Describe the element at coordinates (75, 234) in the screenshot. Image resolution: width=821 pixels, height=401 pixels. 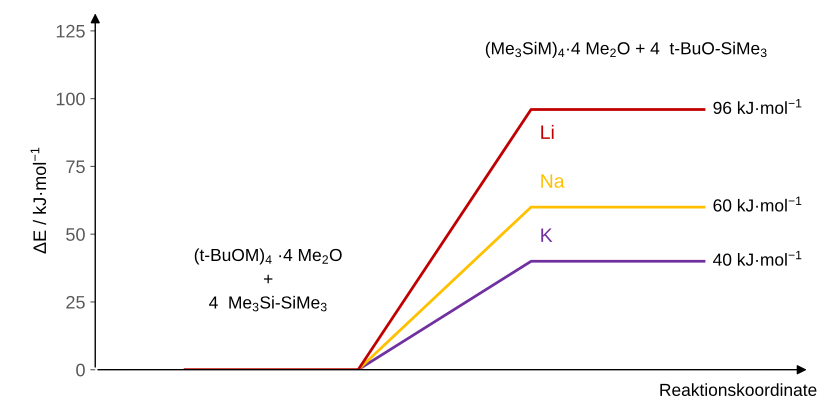
I see `y-tick-label: 50` at that location.